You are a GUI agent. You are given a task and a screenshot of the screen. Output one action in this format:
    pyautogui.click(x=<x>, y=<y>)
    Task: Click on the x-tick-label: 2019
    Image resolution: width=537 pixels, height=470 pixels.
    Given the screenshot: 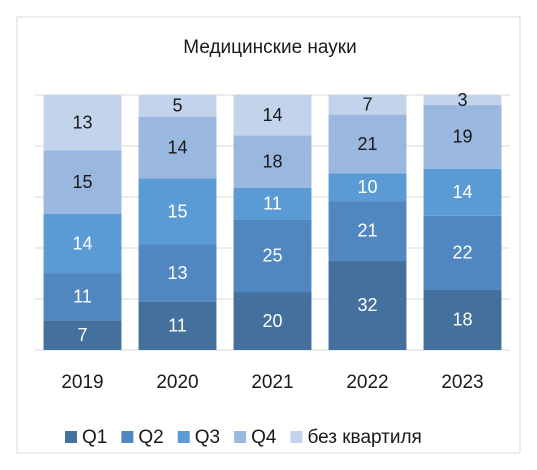 What is the action you would take?
    pyautogui.click(x=82, y=382)
    